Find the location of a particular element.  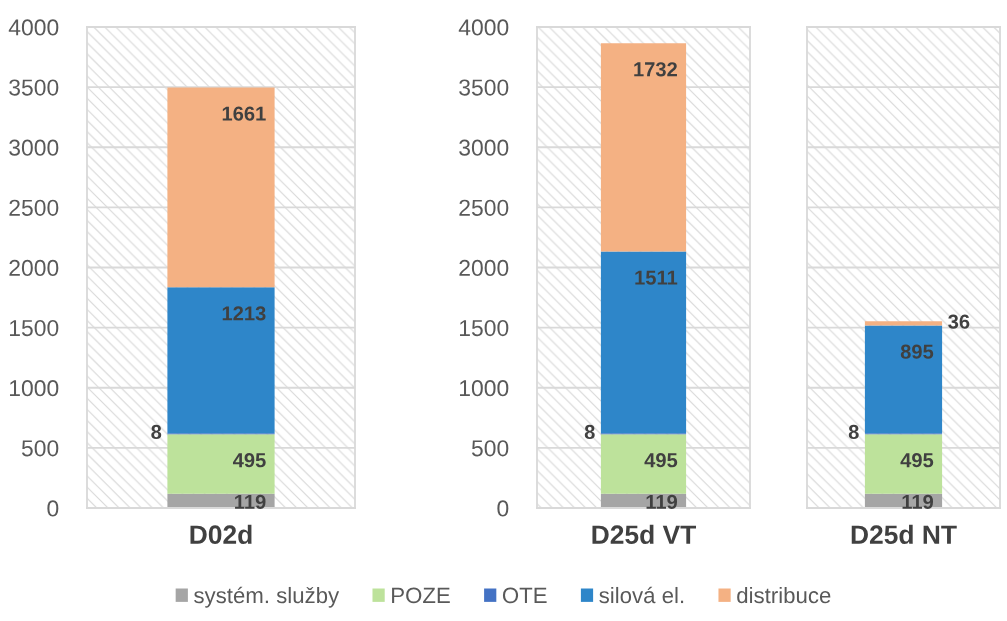

legend-label: silová el. is located at coordinates (641, 595).